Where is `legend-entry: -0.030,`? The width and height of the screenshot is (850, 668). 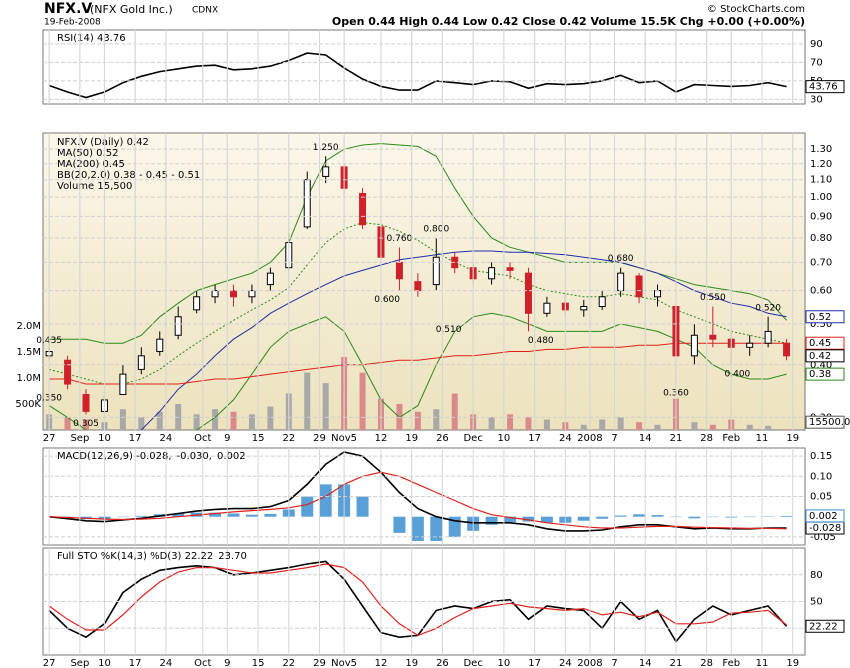 legend-entry: -0.030, is located at coordinates (194, 456).